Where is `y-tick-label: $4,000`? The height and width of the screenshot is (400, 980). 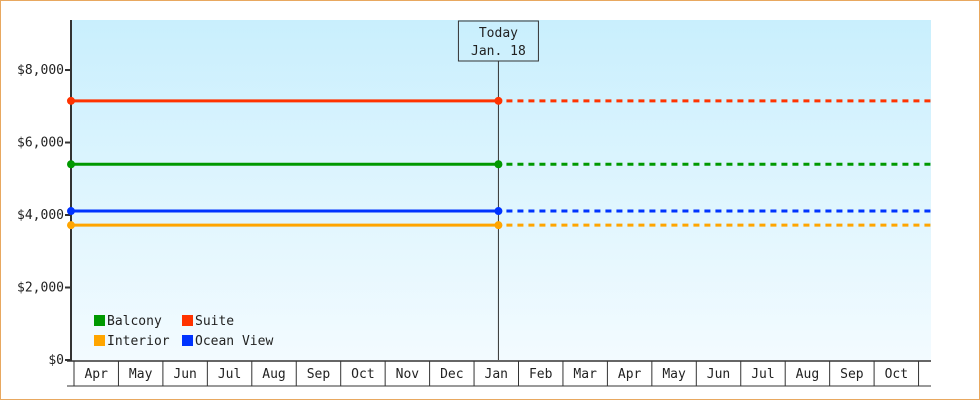
y-tick-label: $4,000 is located at coordinates (40, 215).